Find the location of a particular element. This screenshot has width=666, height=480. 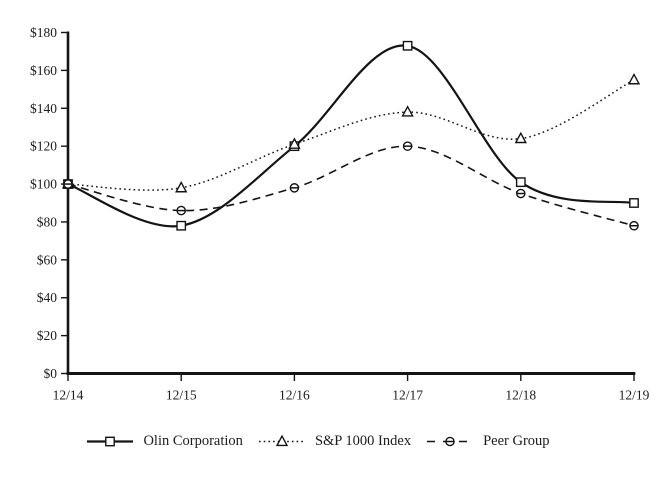

y-axis-label: $80 is located at coordinates (47, 221).